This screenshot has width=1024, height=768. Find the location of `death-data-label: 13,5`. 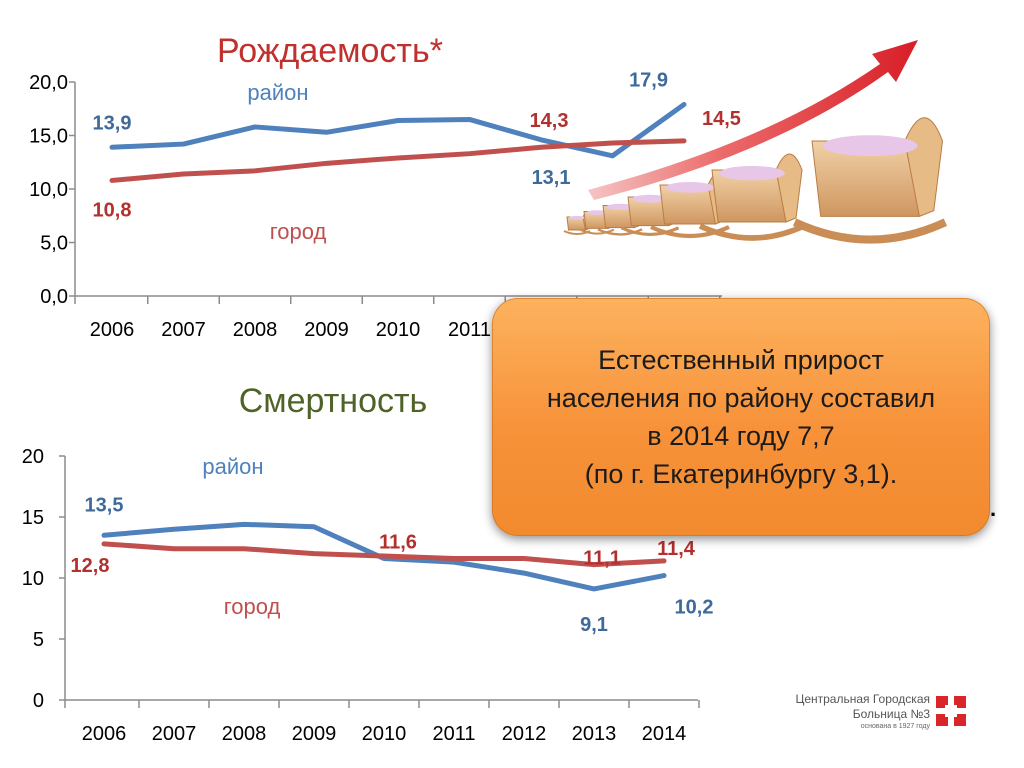

death-data-label: 13,5 is located at coordinates (104, 505).